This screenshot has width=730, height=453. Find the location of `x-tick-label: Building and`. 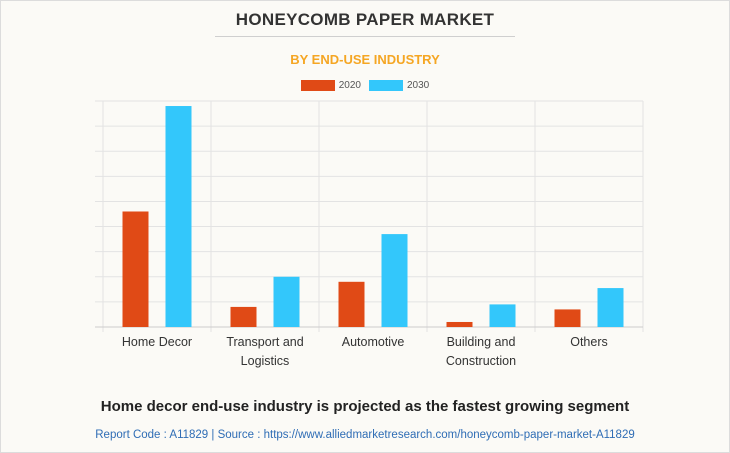

x-tick-label: Building and is located at coordinates (481, 342).